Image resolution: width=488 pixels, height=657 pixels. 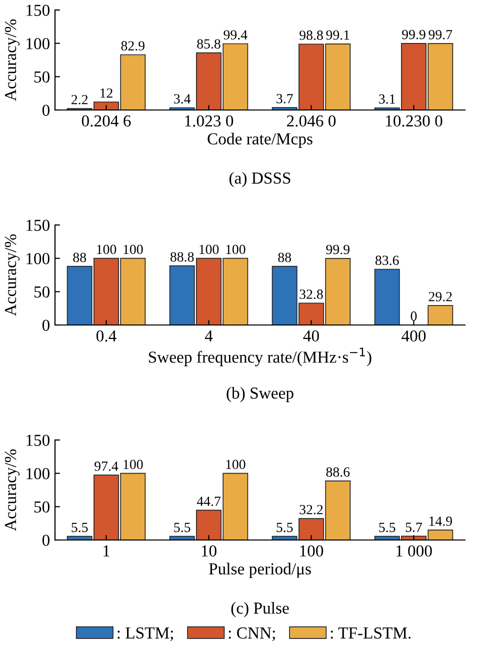 I want to click on text: (c) Pulse, so click(x=260, y=610).